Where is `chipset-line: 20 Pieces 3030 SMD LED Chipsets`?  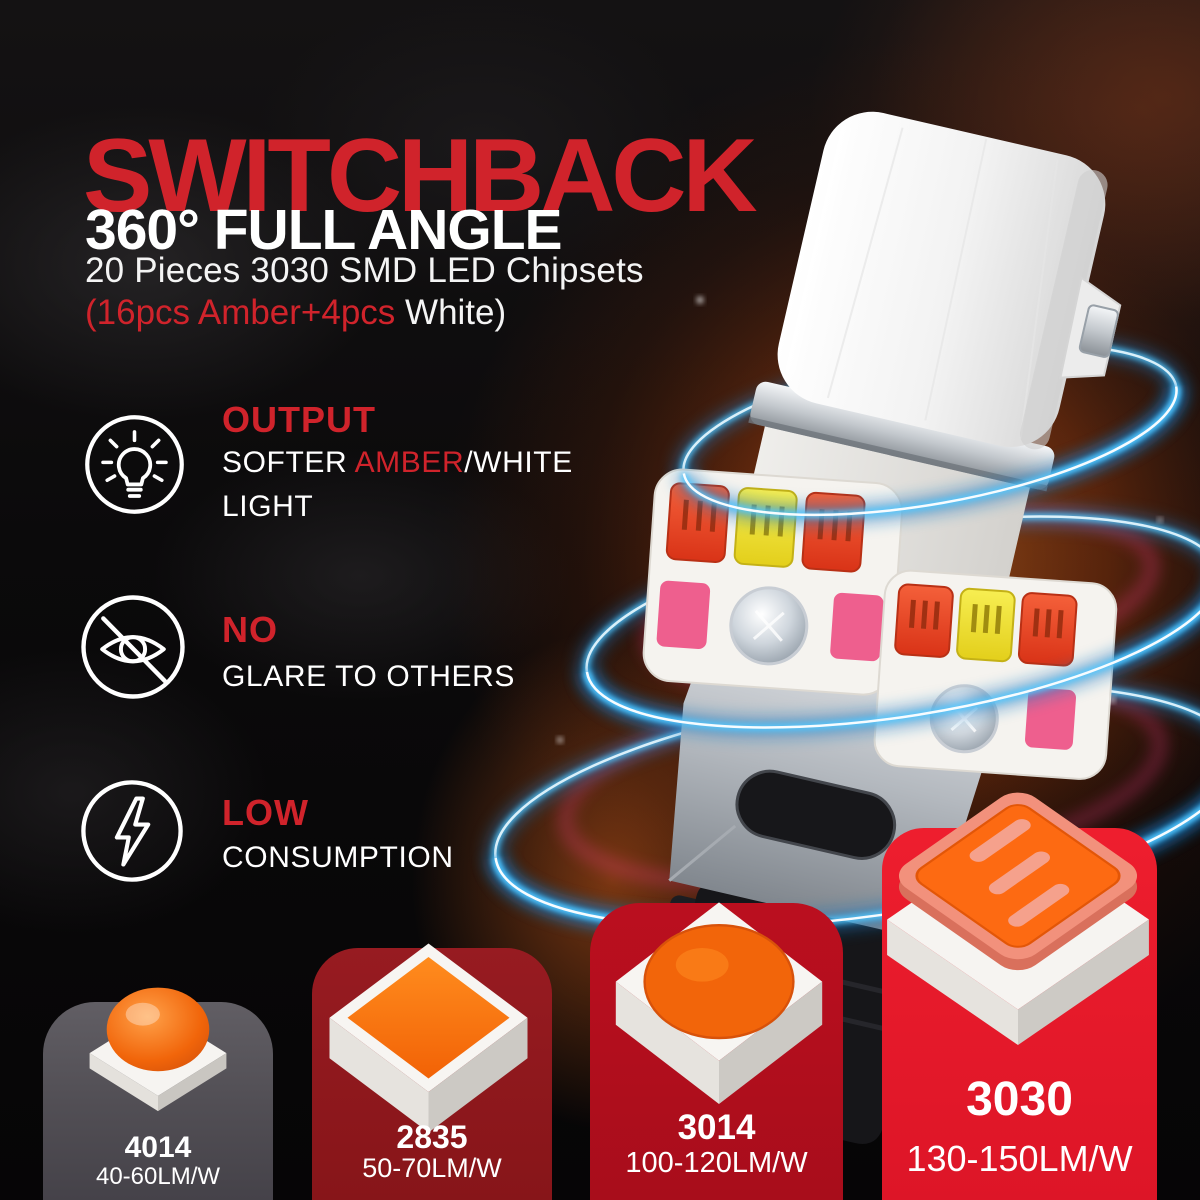 chipset-line: 20 Pieces 3030 SMD LED Chipsets is located at coordinates (364, 270).